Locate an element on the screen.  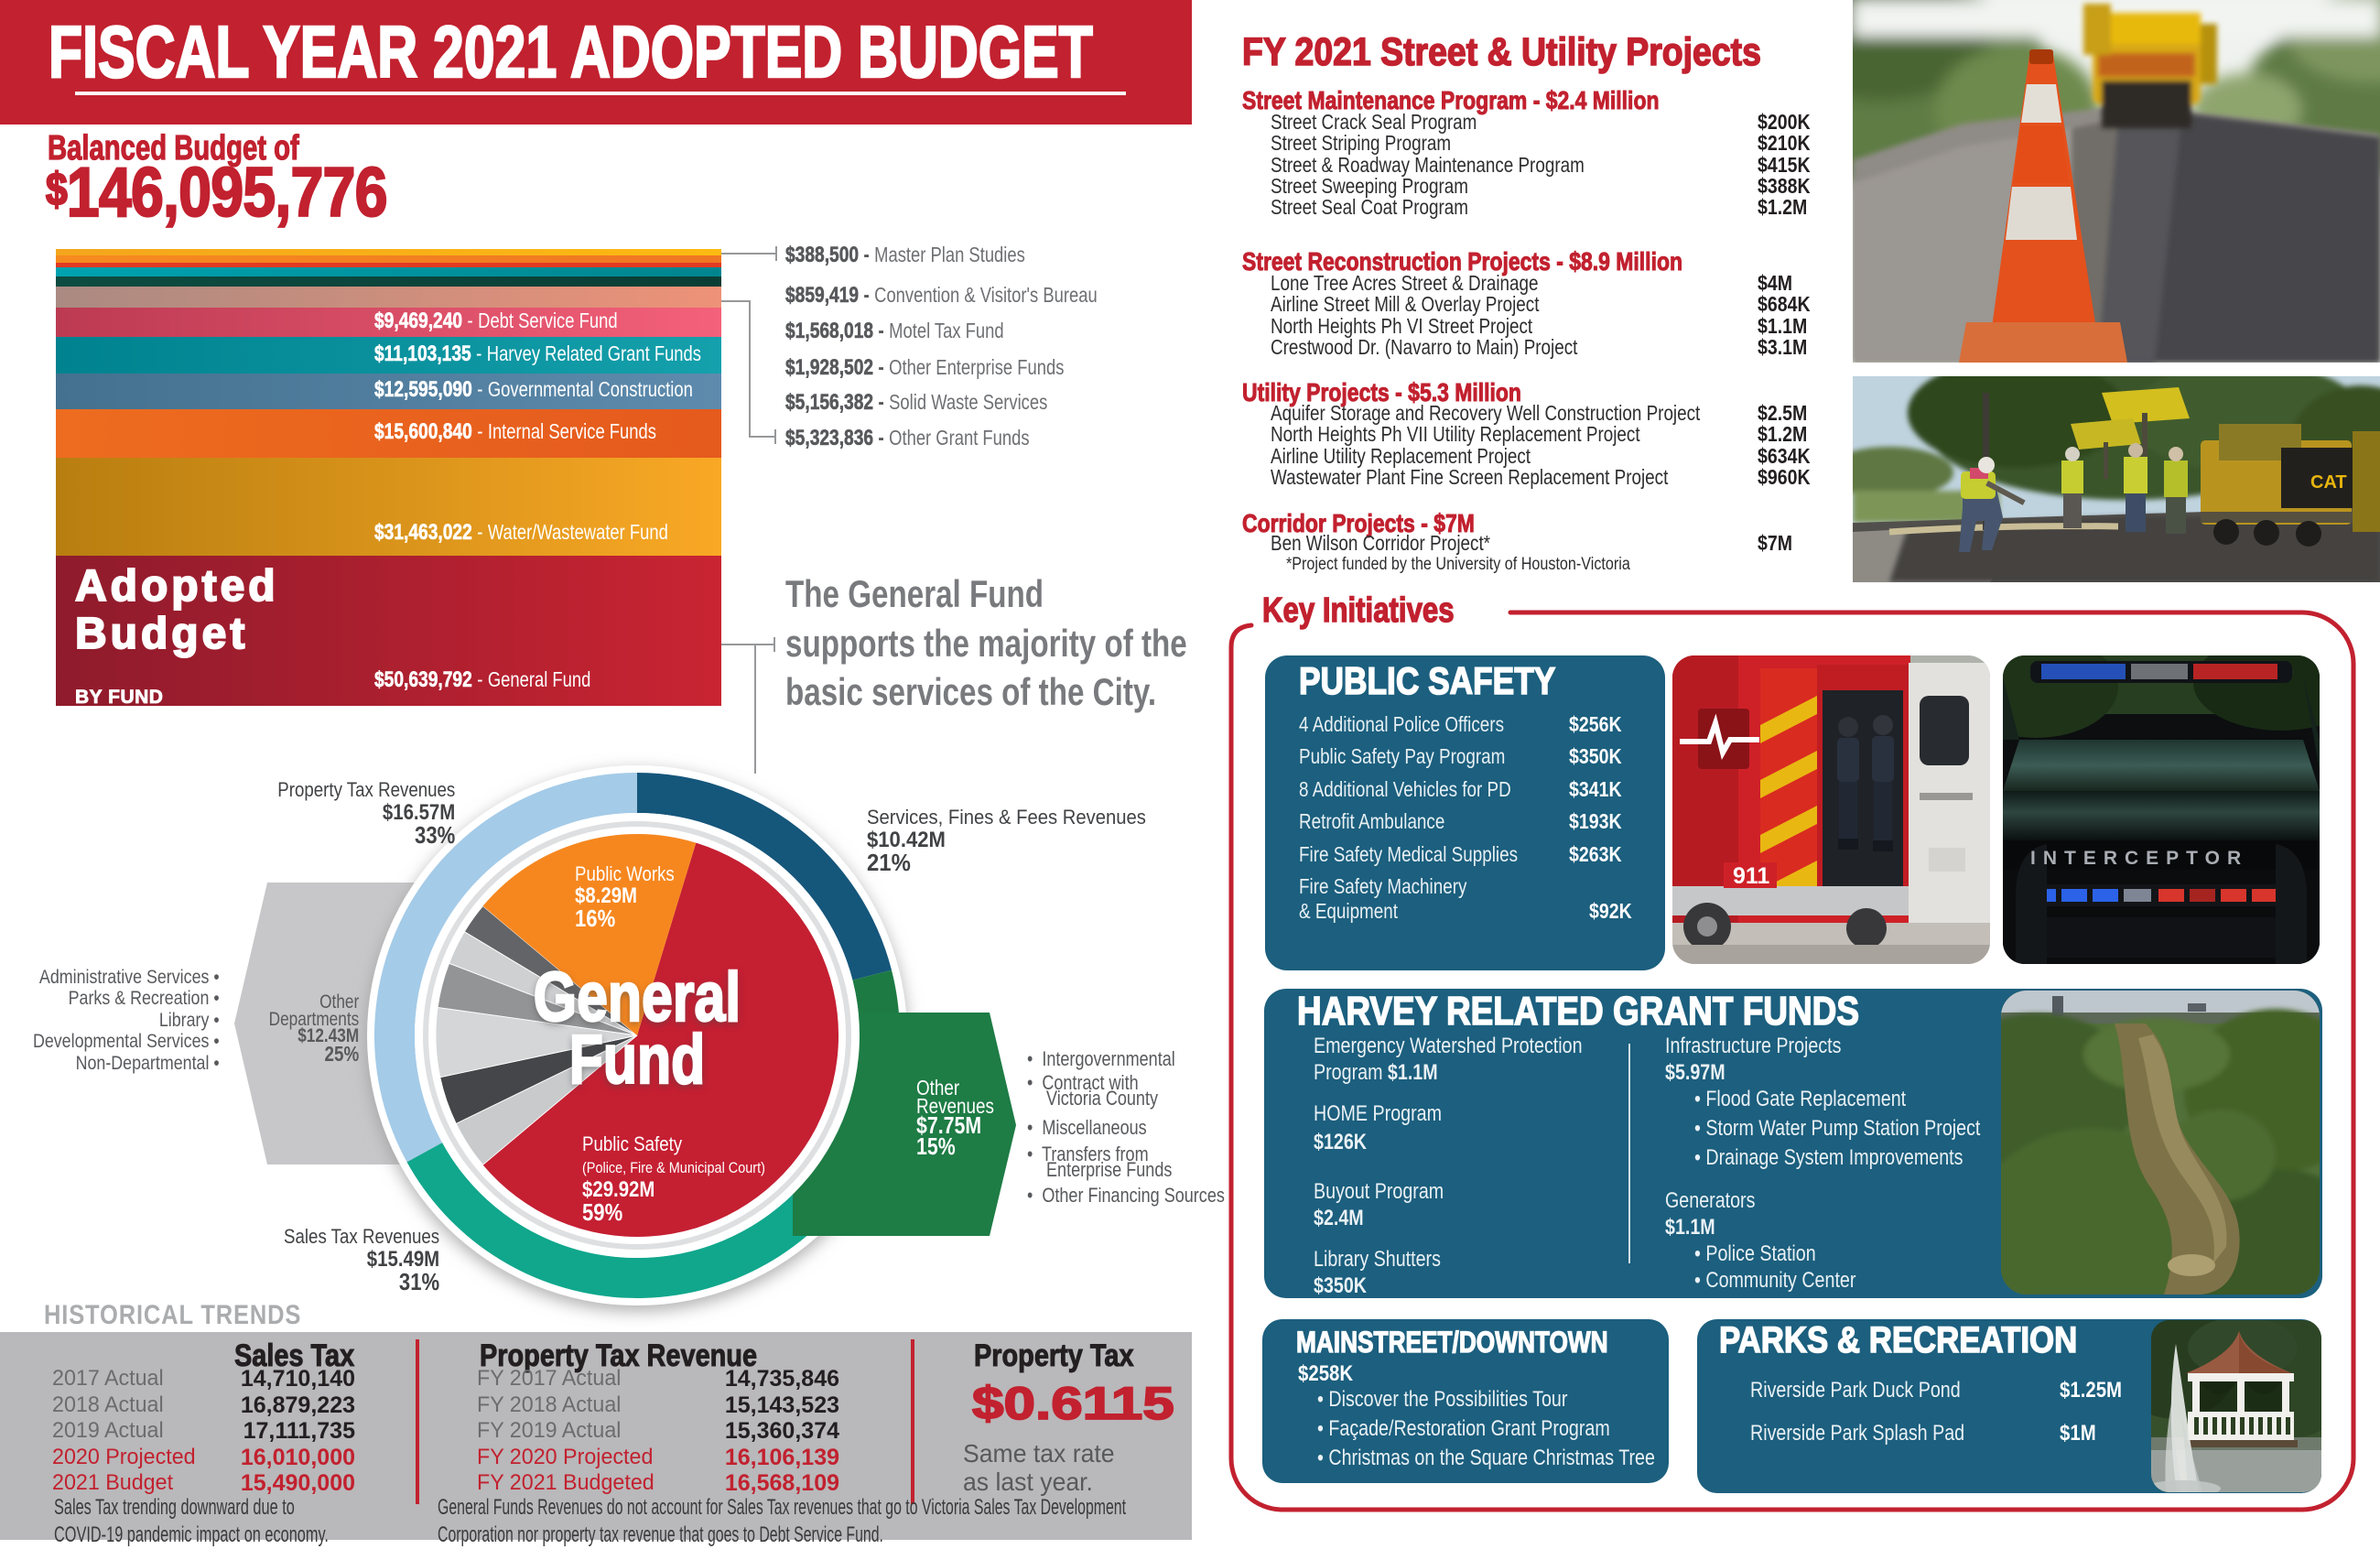
svg-text: 911 is located at coordinates (1751, 876).